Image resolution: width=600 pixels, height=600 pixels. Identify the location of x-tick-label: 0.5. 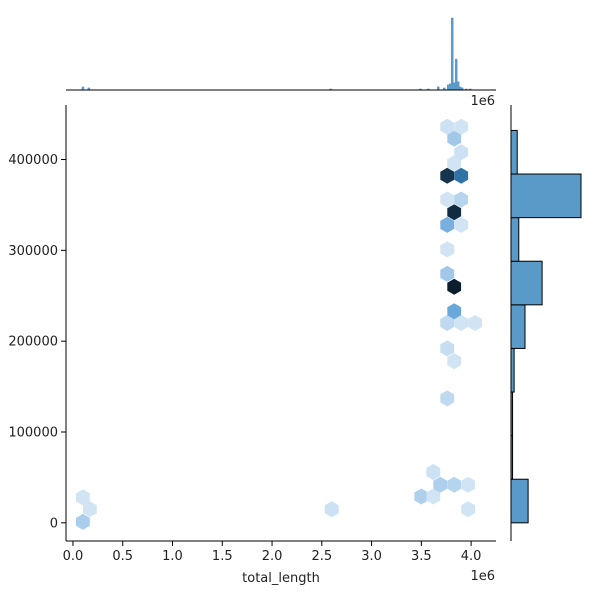
(122, 556).